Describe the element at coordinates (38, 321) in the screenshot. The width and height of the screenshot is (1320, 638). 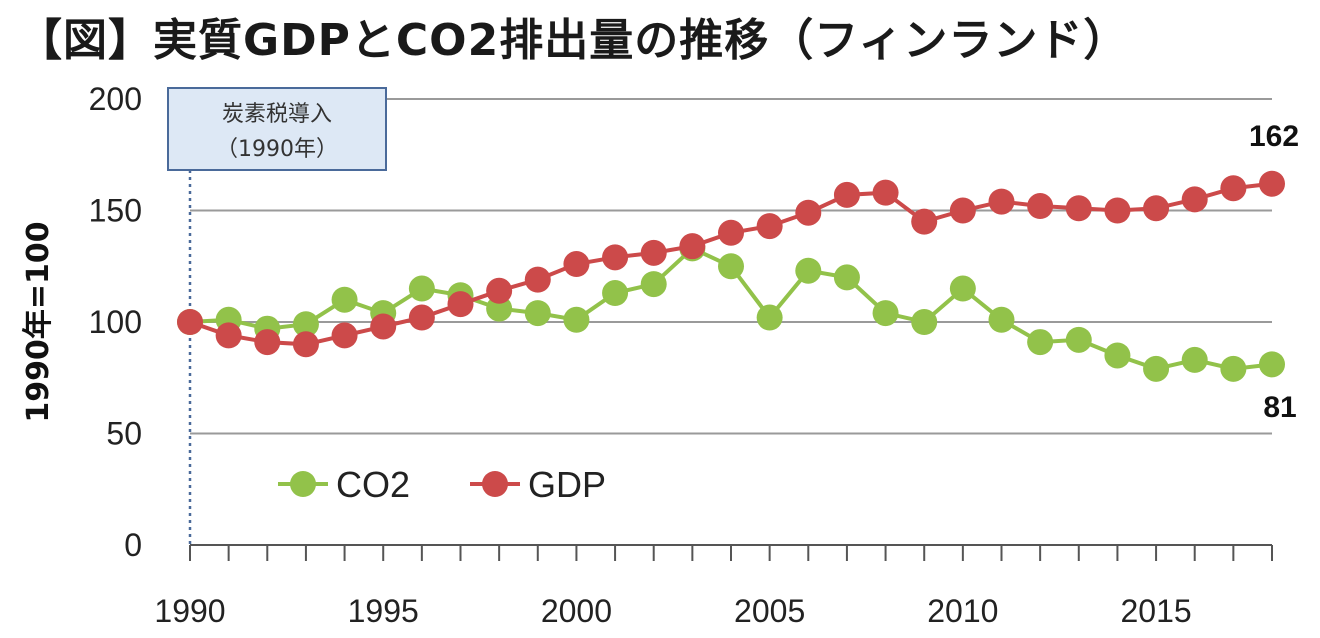
I see `y-axis-label: 1990年=100` at that location.